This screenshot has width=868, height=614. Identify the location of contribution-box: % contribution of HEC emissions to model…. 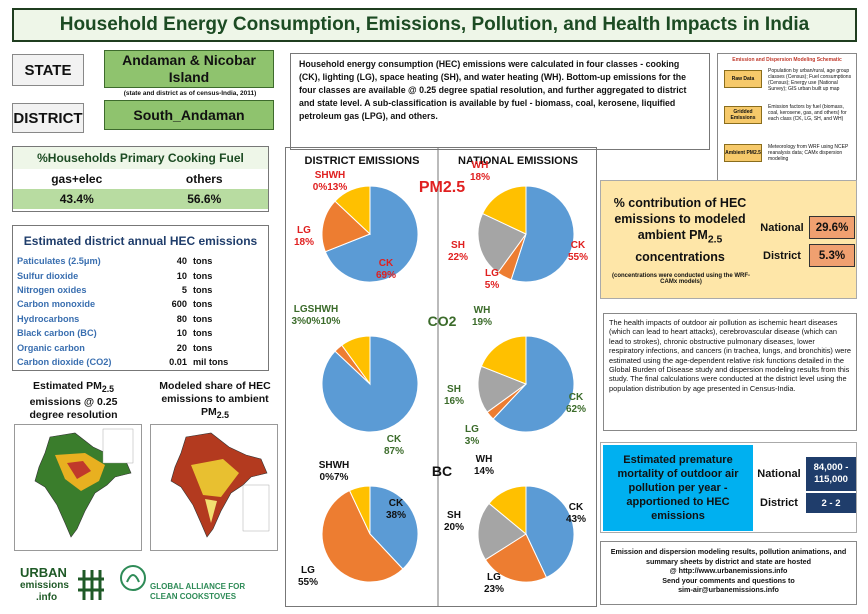
(728, 239).